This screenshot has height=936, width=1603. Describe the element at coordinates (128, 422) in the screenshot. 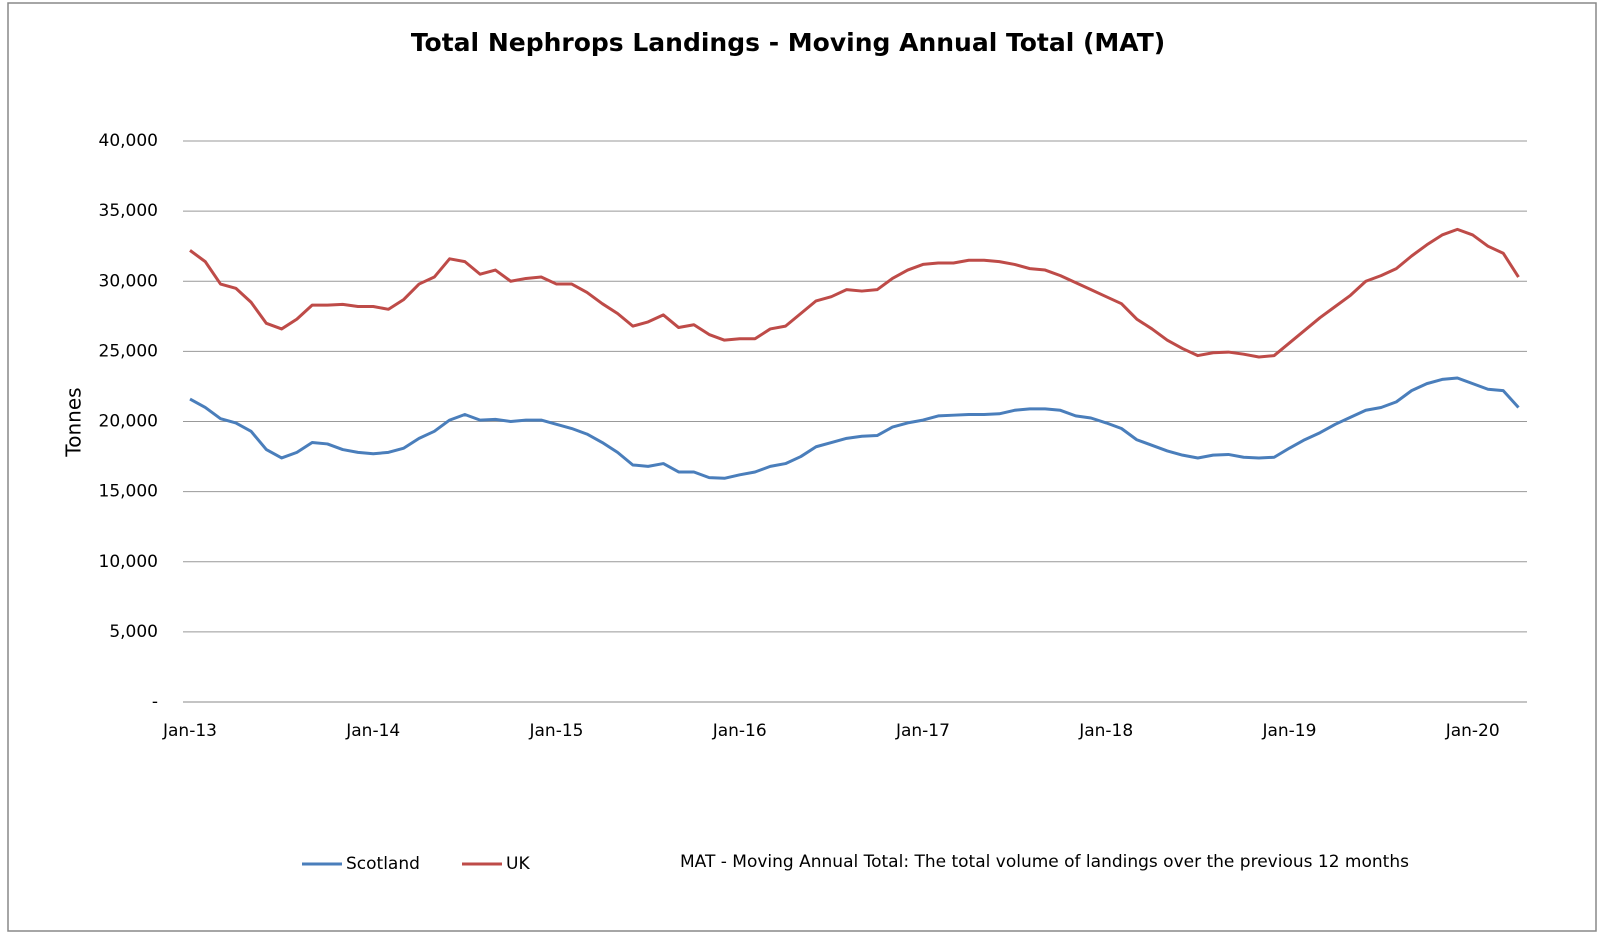

I see `y-tick-label: 20,000` at that location.